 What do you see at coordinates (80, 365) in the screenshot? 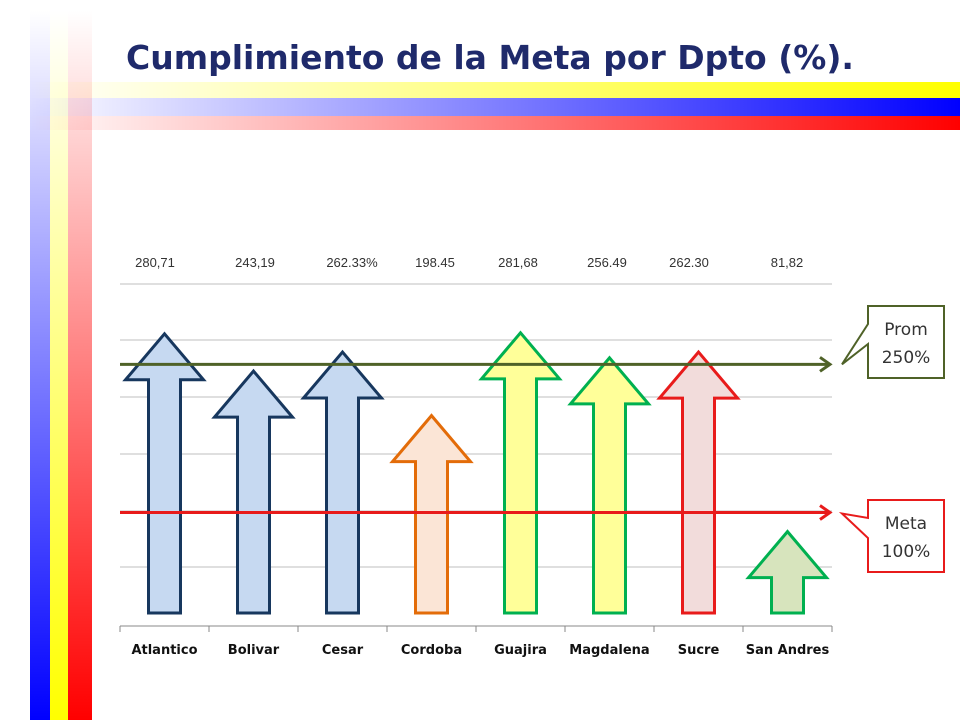
I see `stripe-red-v` at bounding box center [80, 365].